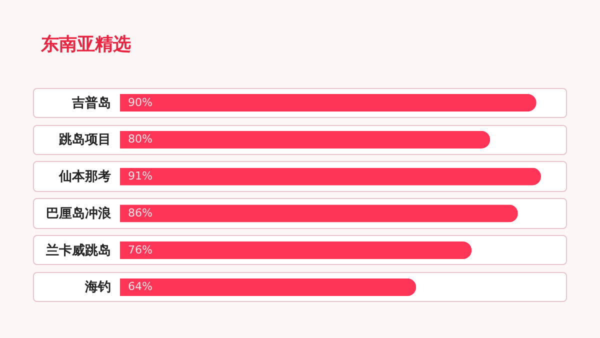 The width and height of the screenshot is (600, 338). What do you see at coordinates (140, 139) in the screenshot?
I see `data-label: 80%` at bounding box center [140, 139].